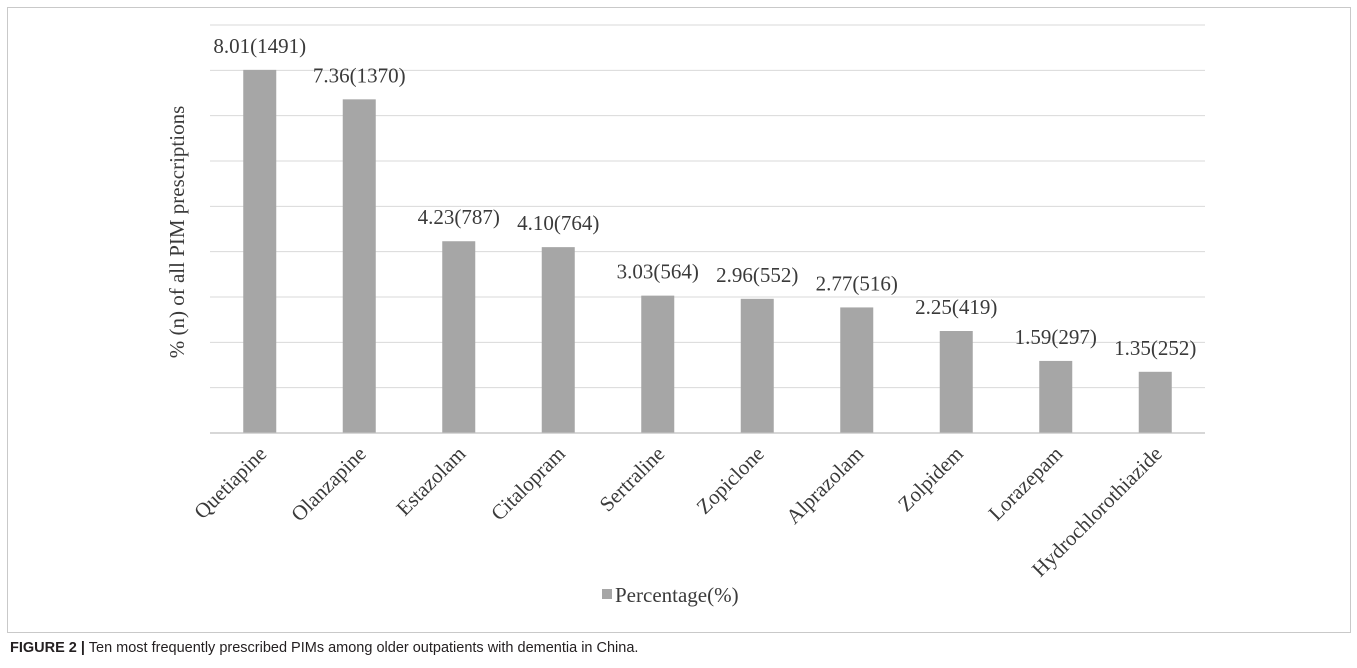 This screenshot has width=1357, height=668. What do you see at coordinates (757, 275) in the screenshot?
I see `data-label: 2.96(552)` at bounding box center [757, 275].